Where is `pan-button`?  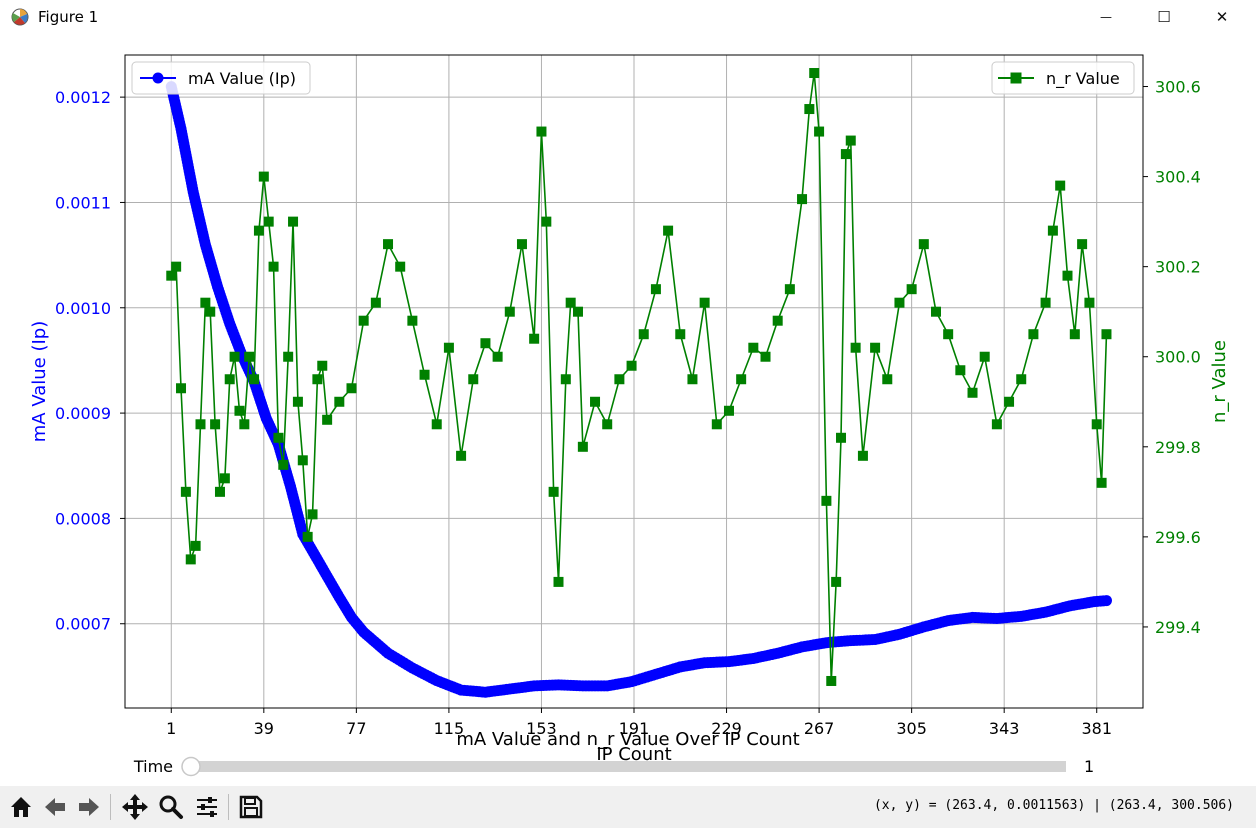
pan-button is located at coordinates (135, 807).